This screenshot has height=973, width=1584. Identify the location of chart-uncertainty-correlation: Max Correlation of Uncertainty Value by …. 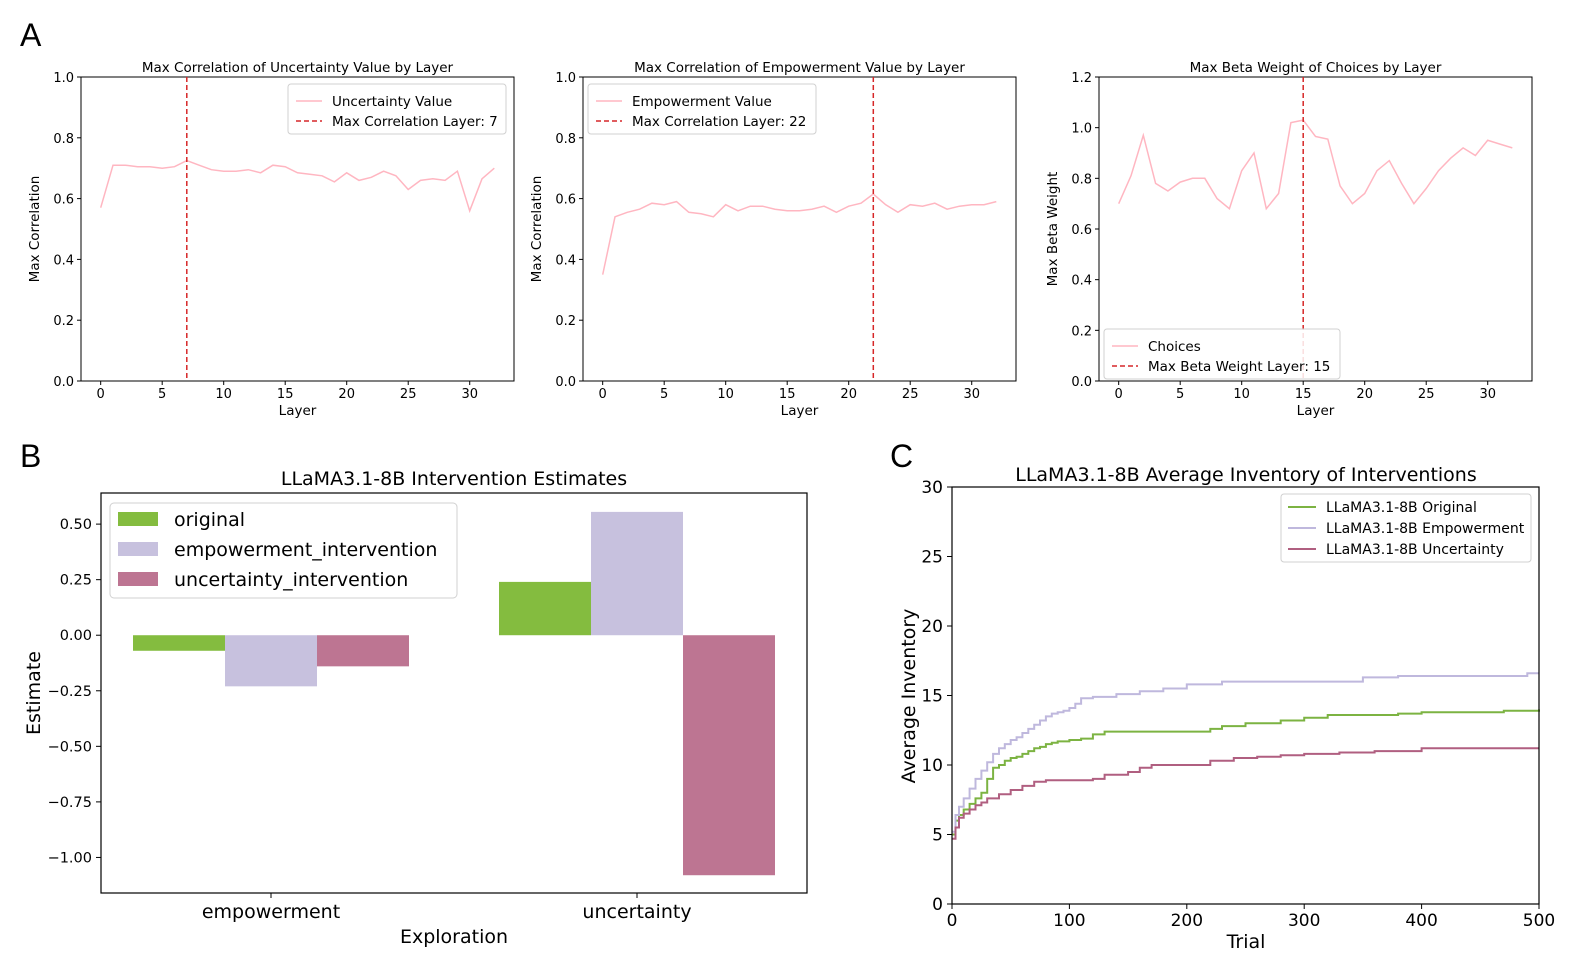
(271, 239).